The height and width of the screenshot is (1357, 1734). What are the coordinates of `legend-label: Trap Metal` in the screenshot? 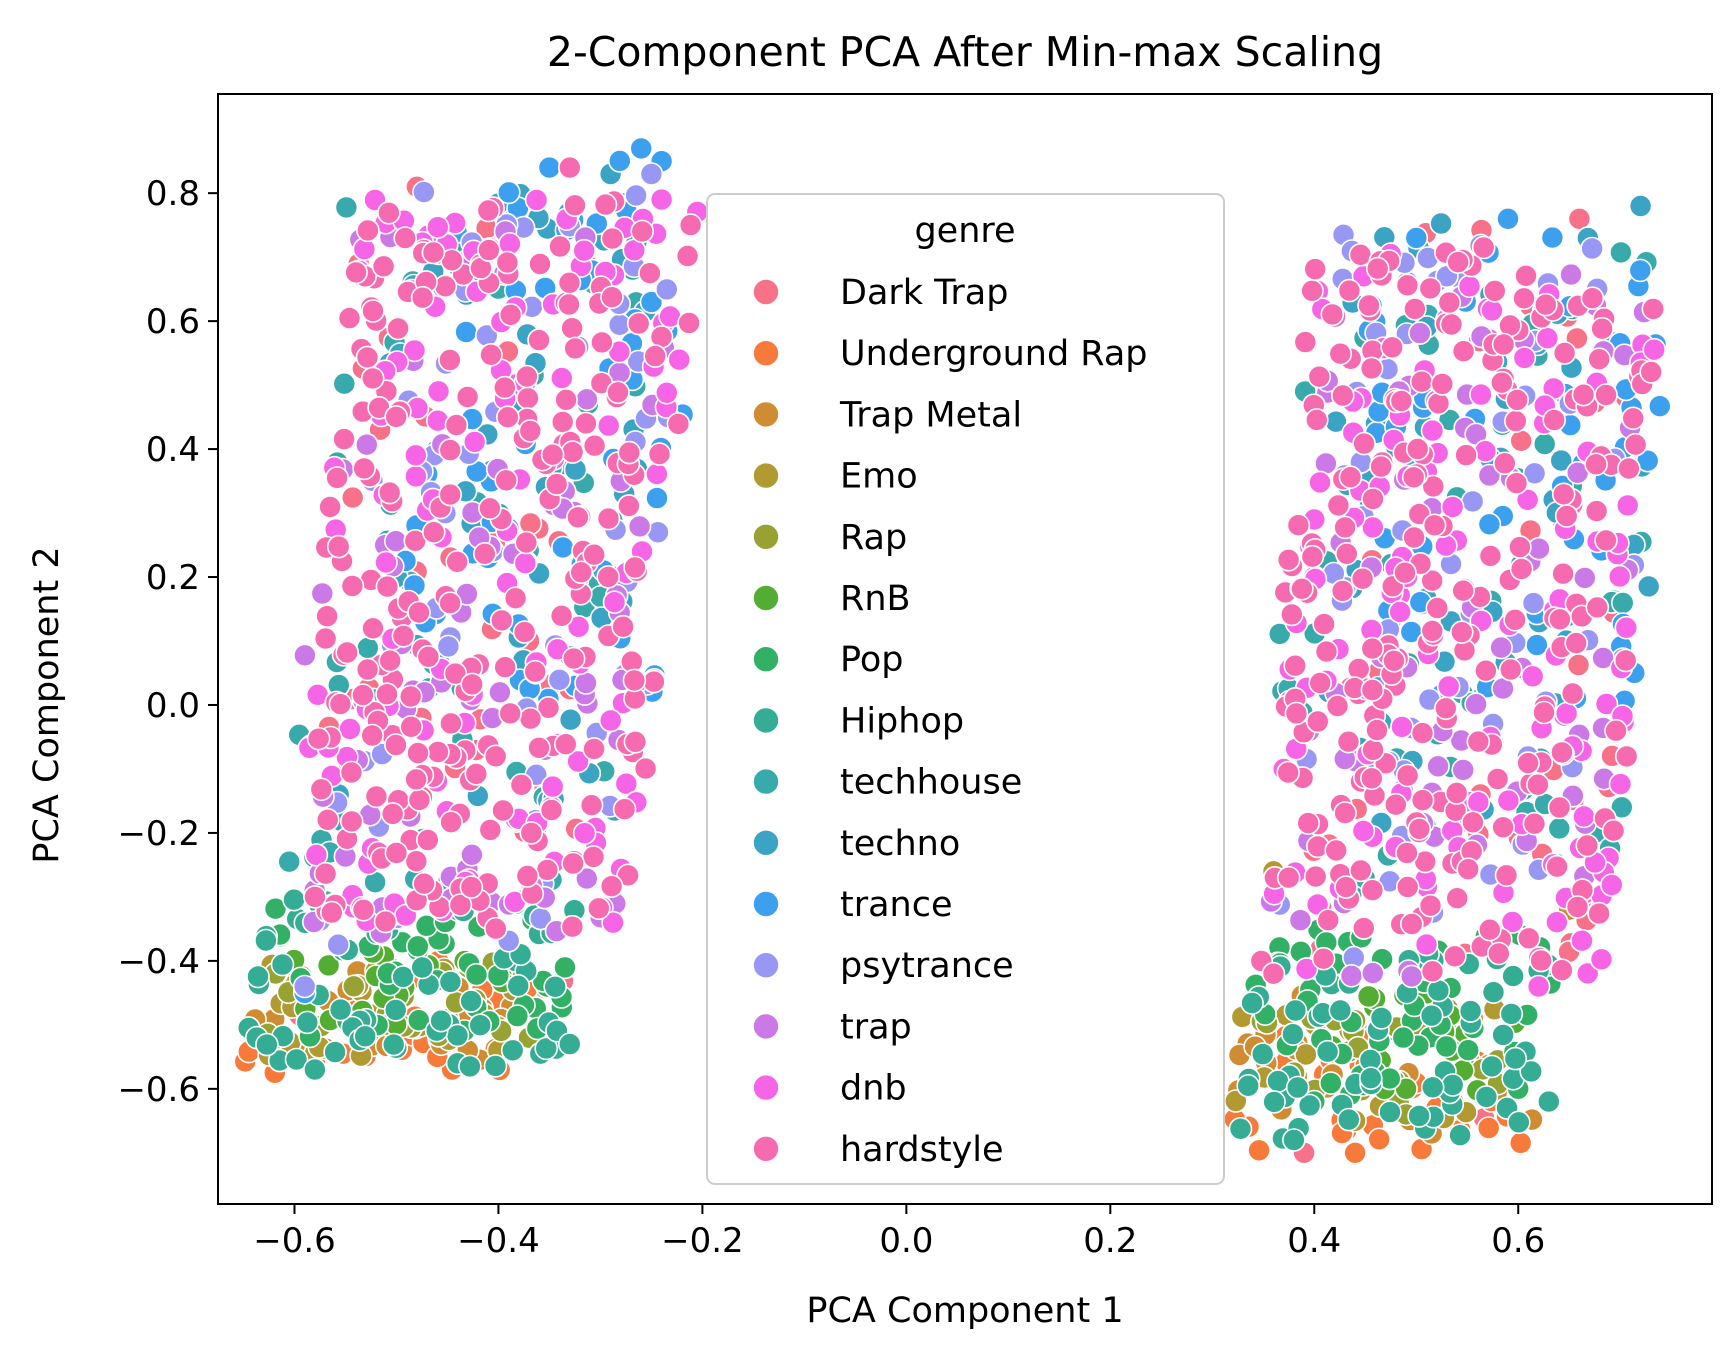 It's located at (930, 415).